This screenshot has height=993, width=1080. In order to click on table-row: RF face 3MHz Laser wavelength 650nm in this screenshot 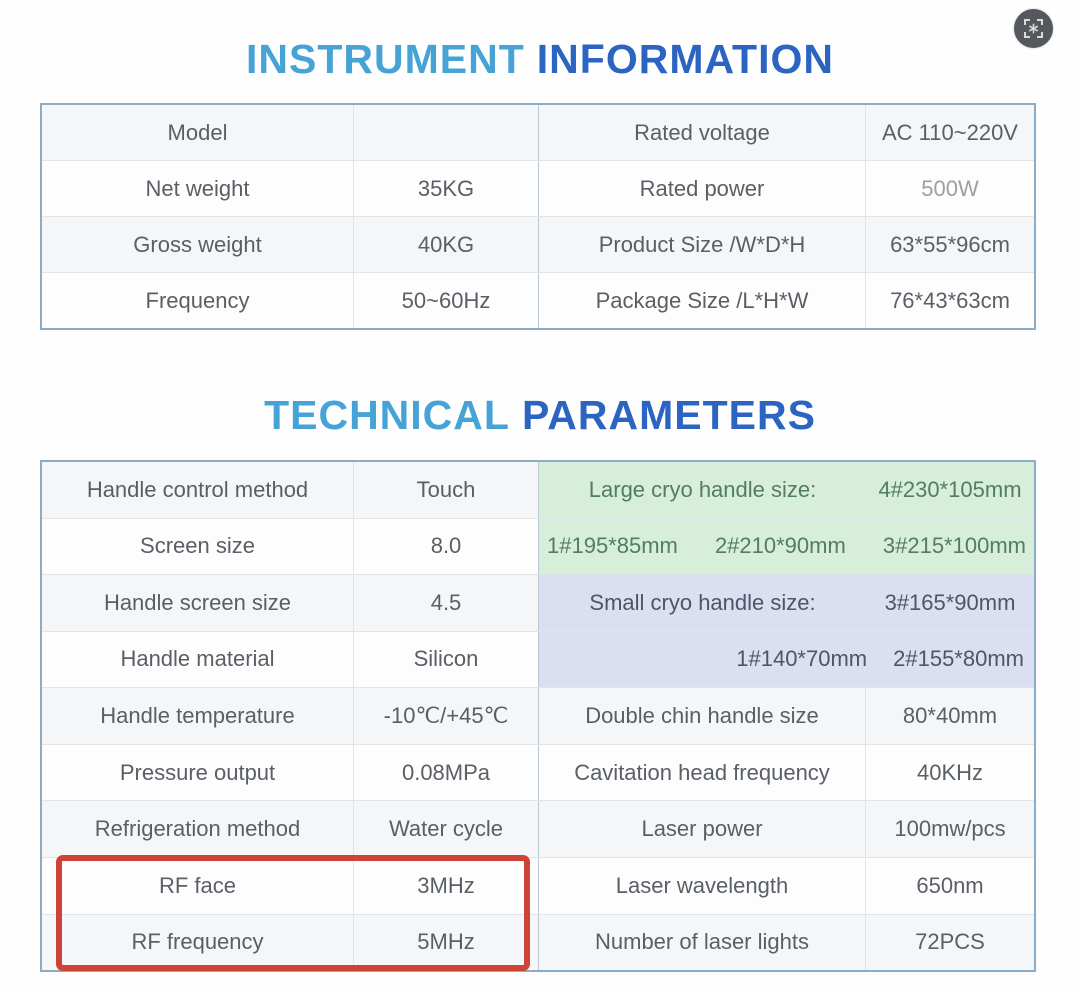, I will do `click(538, 886)`.